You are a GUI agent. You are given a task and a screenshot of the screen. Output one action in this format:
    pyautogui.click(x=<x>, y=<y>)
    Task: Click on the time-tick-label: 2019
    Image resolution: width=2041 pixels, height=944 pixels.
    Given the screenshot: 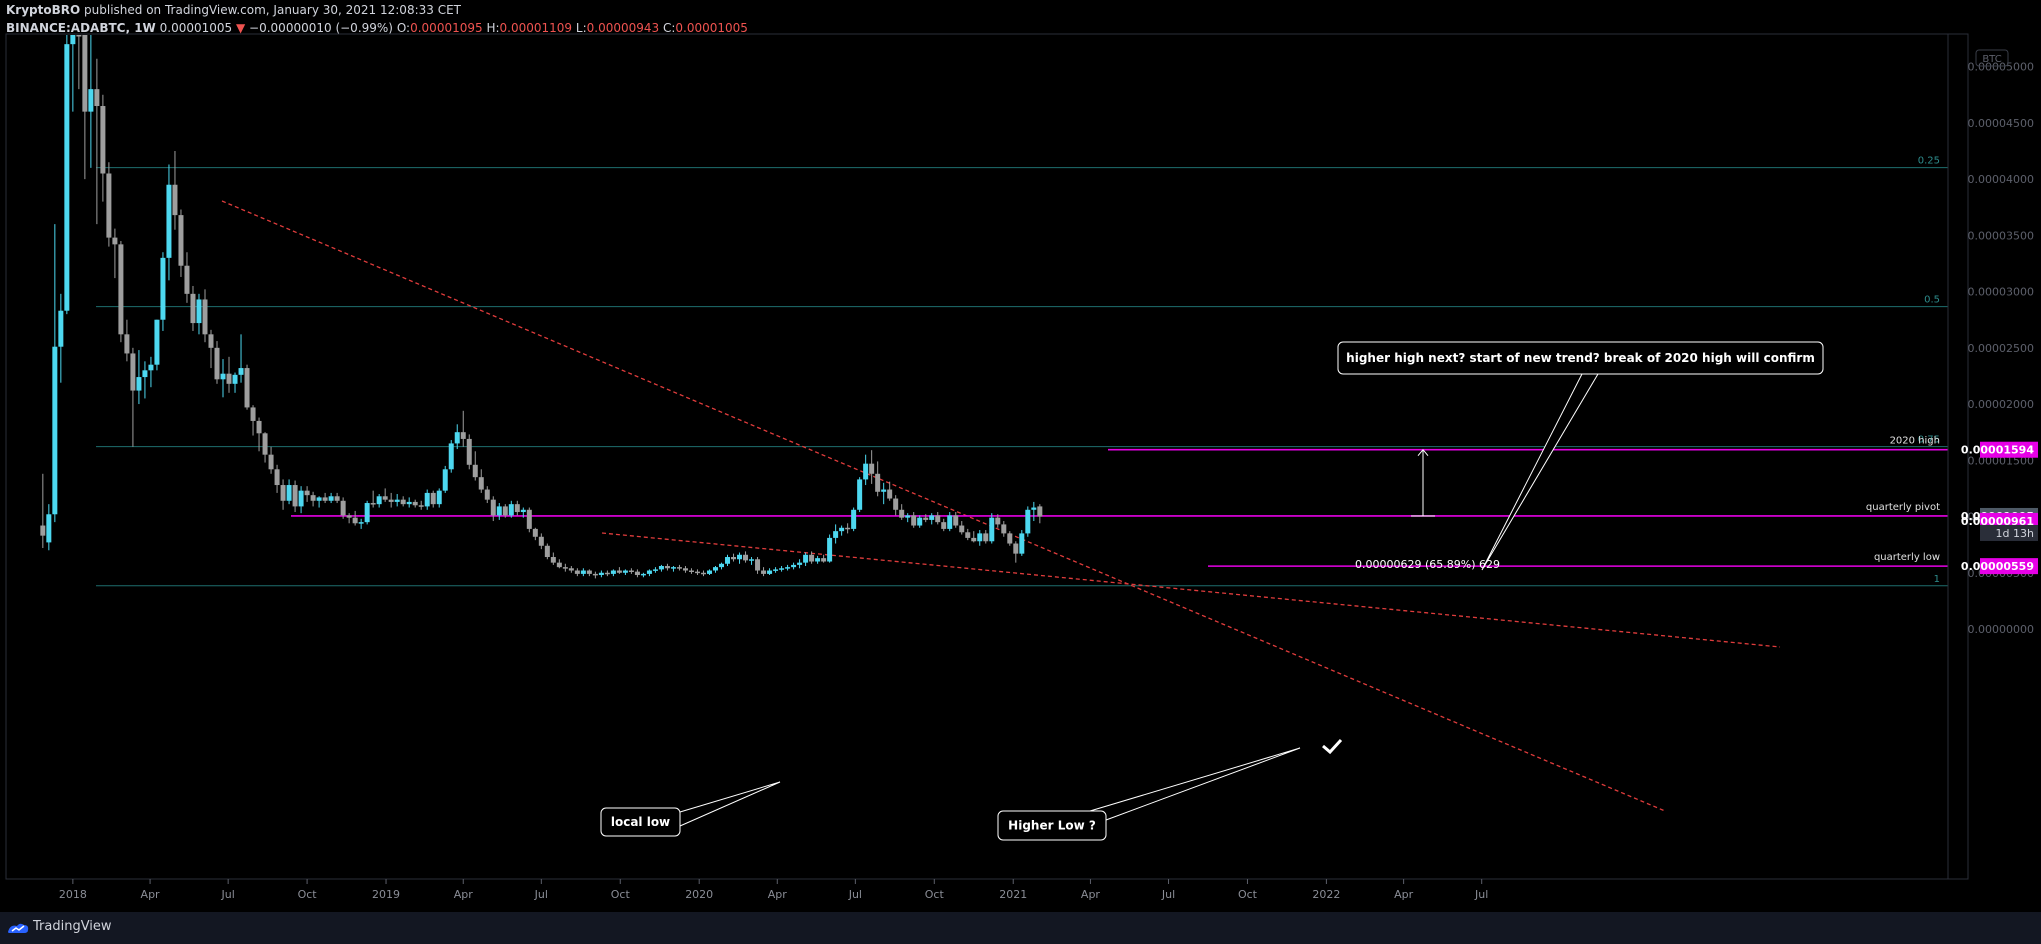 What is the action you would take?
    pyautogui.click(x=386, y=894)
    